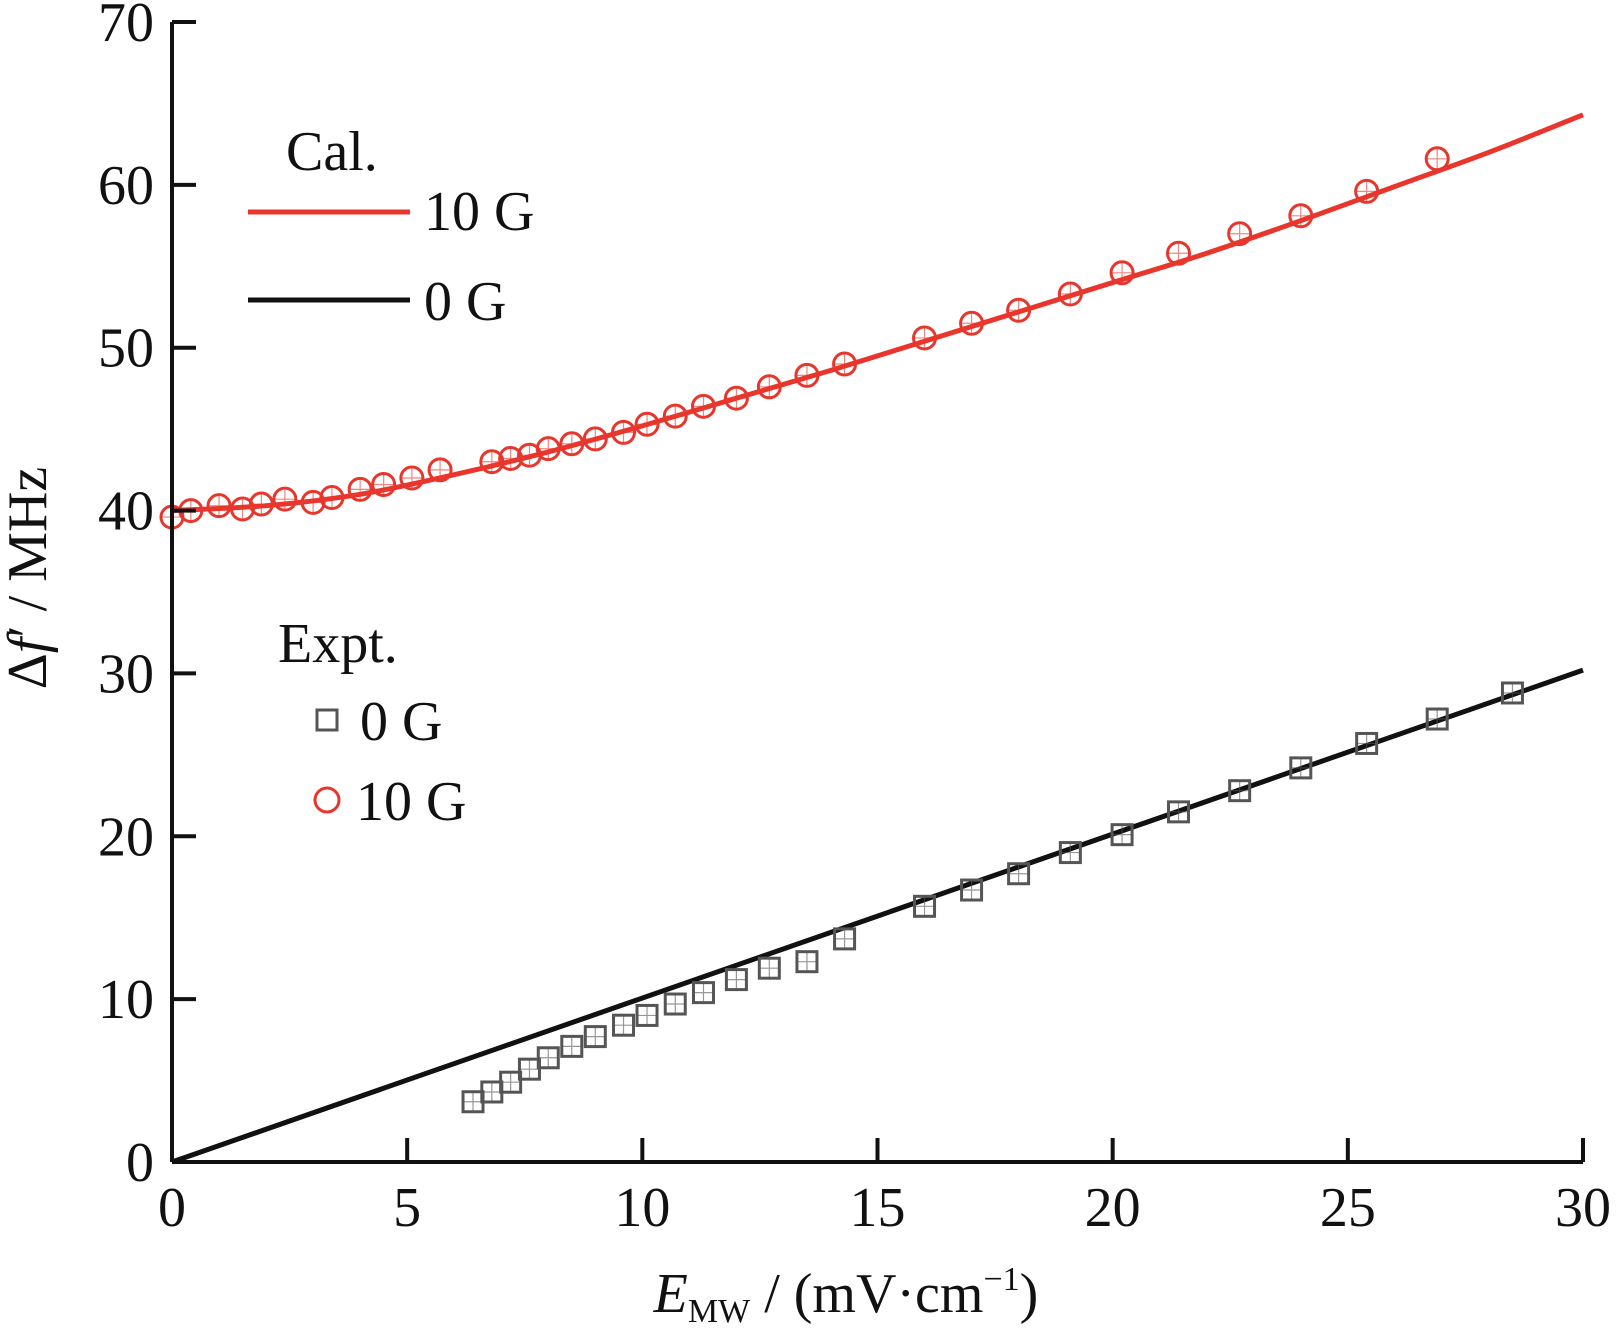 This screenshot has height=1331, width=1617. I want to click on legend-cal: Cal. 10 G 0 G, so click(391, 227).